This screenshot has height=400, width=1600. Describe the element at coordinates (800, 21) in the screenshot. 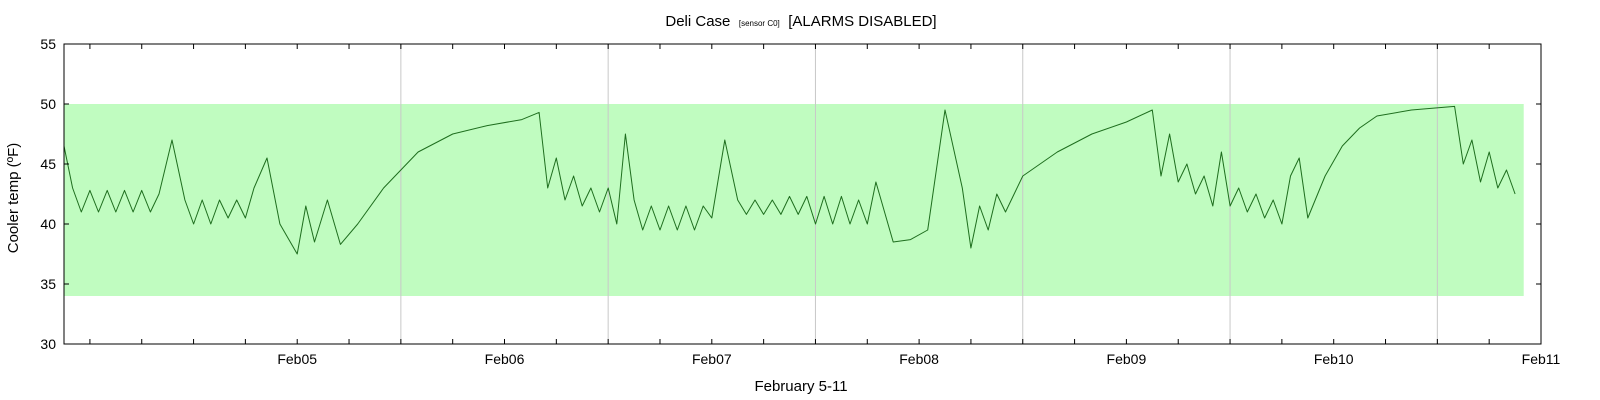

I see `chart-title: Deli Case [sensor C0] [ALARMS DISABLED]` at that location.